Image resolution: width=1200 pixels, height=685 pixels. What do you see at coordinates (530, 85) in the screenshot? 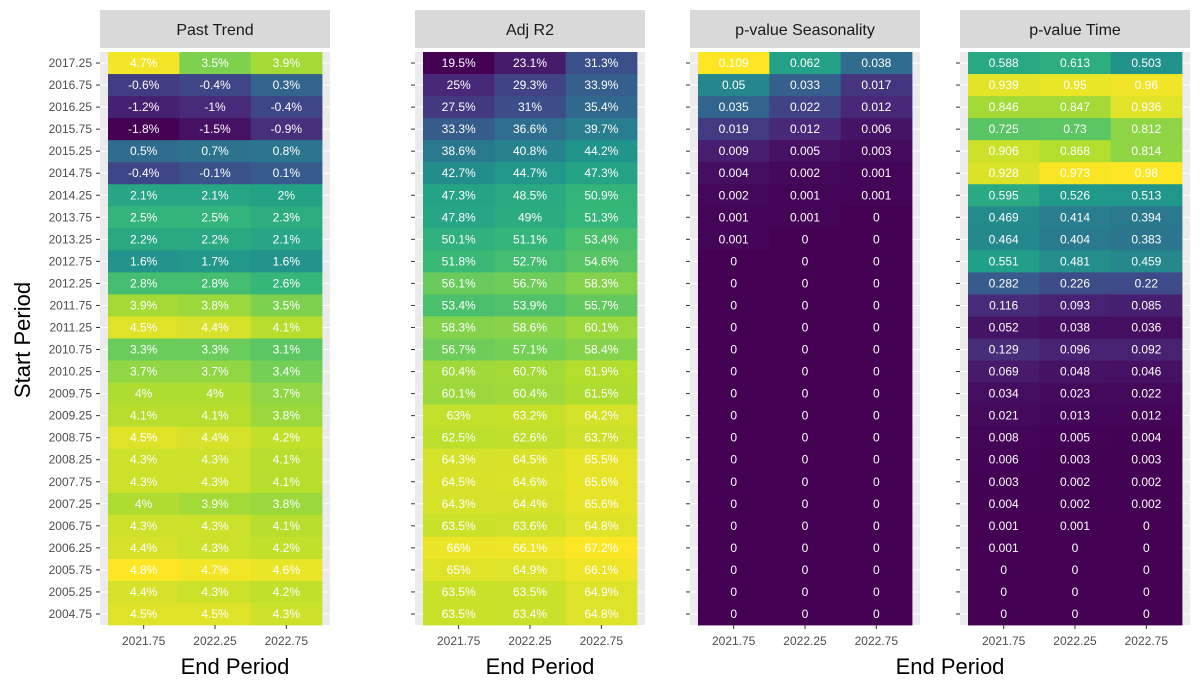
I see `cell-label: 29.3%` at bounding box center [530, 85].